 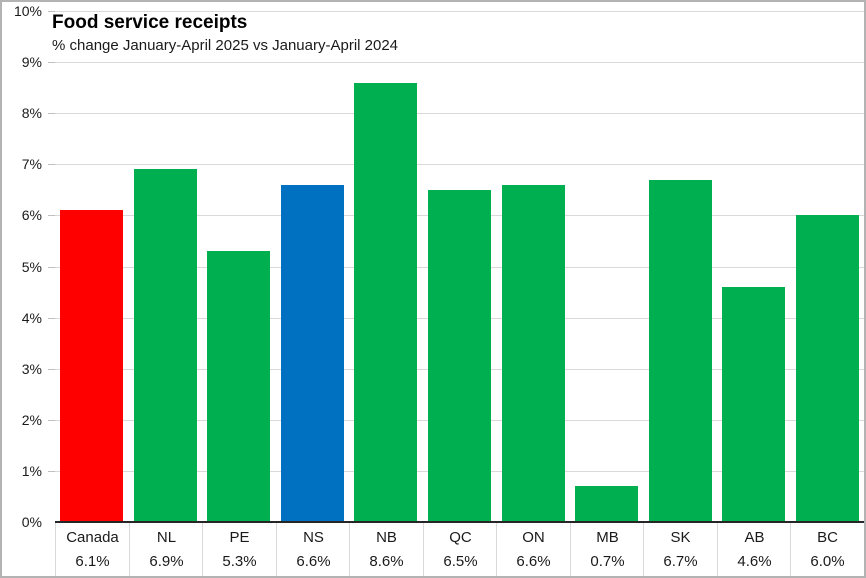 I want to click on y-axis-tick-label: 10%, so click(x=27, y=11).